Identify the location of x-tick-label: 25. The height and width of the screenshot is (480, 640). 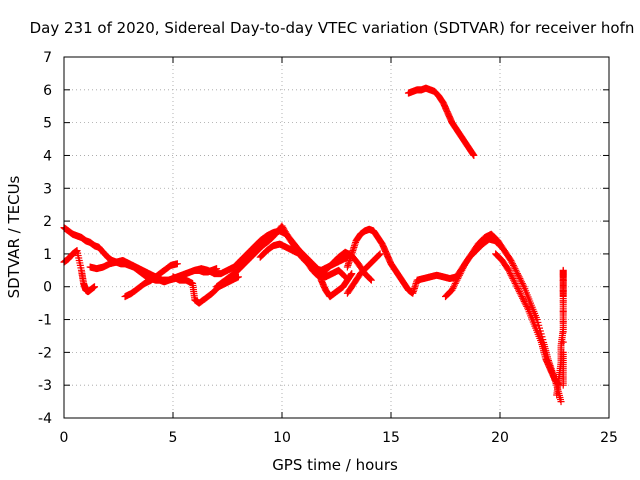
(609, 438).